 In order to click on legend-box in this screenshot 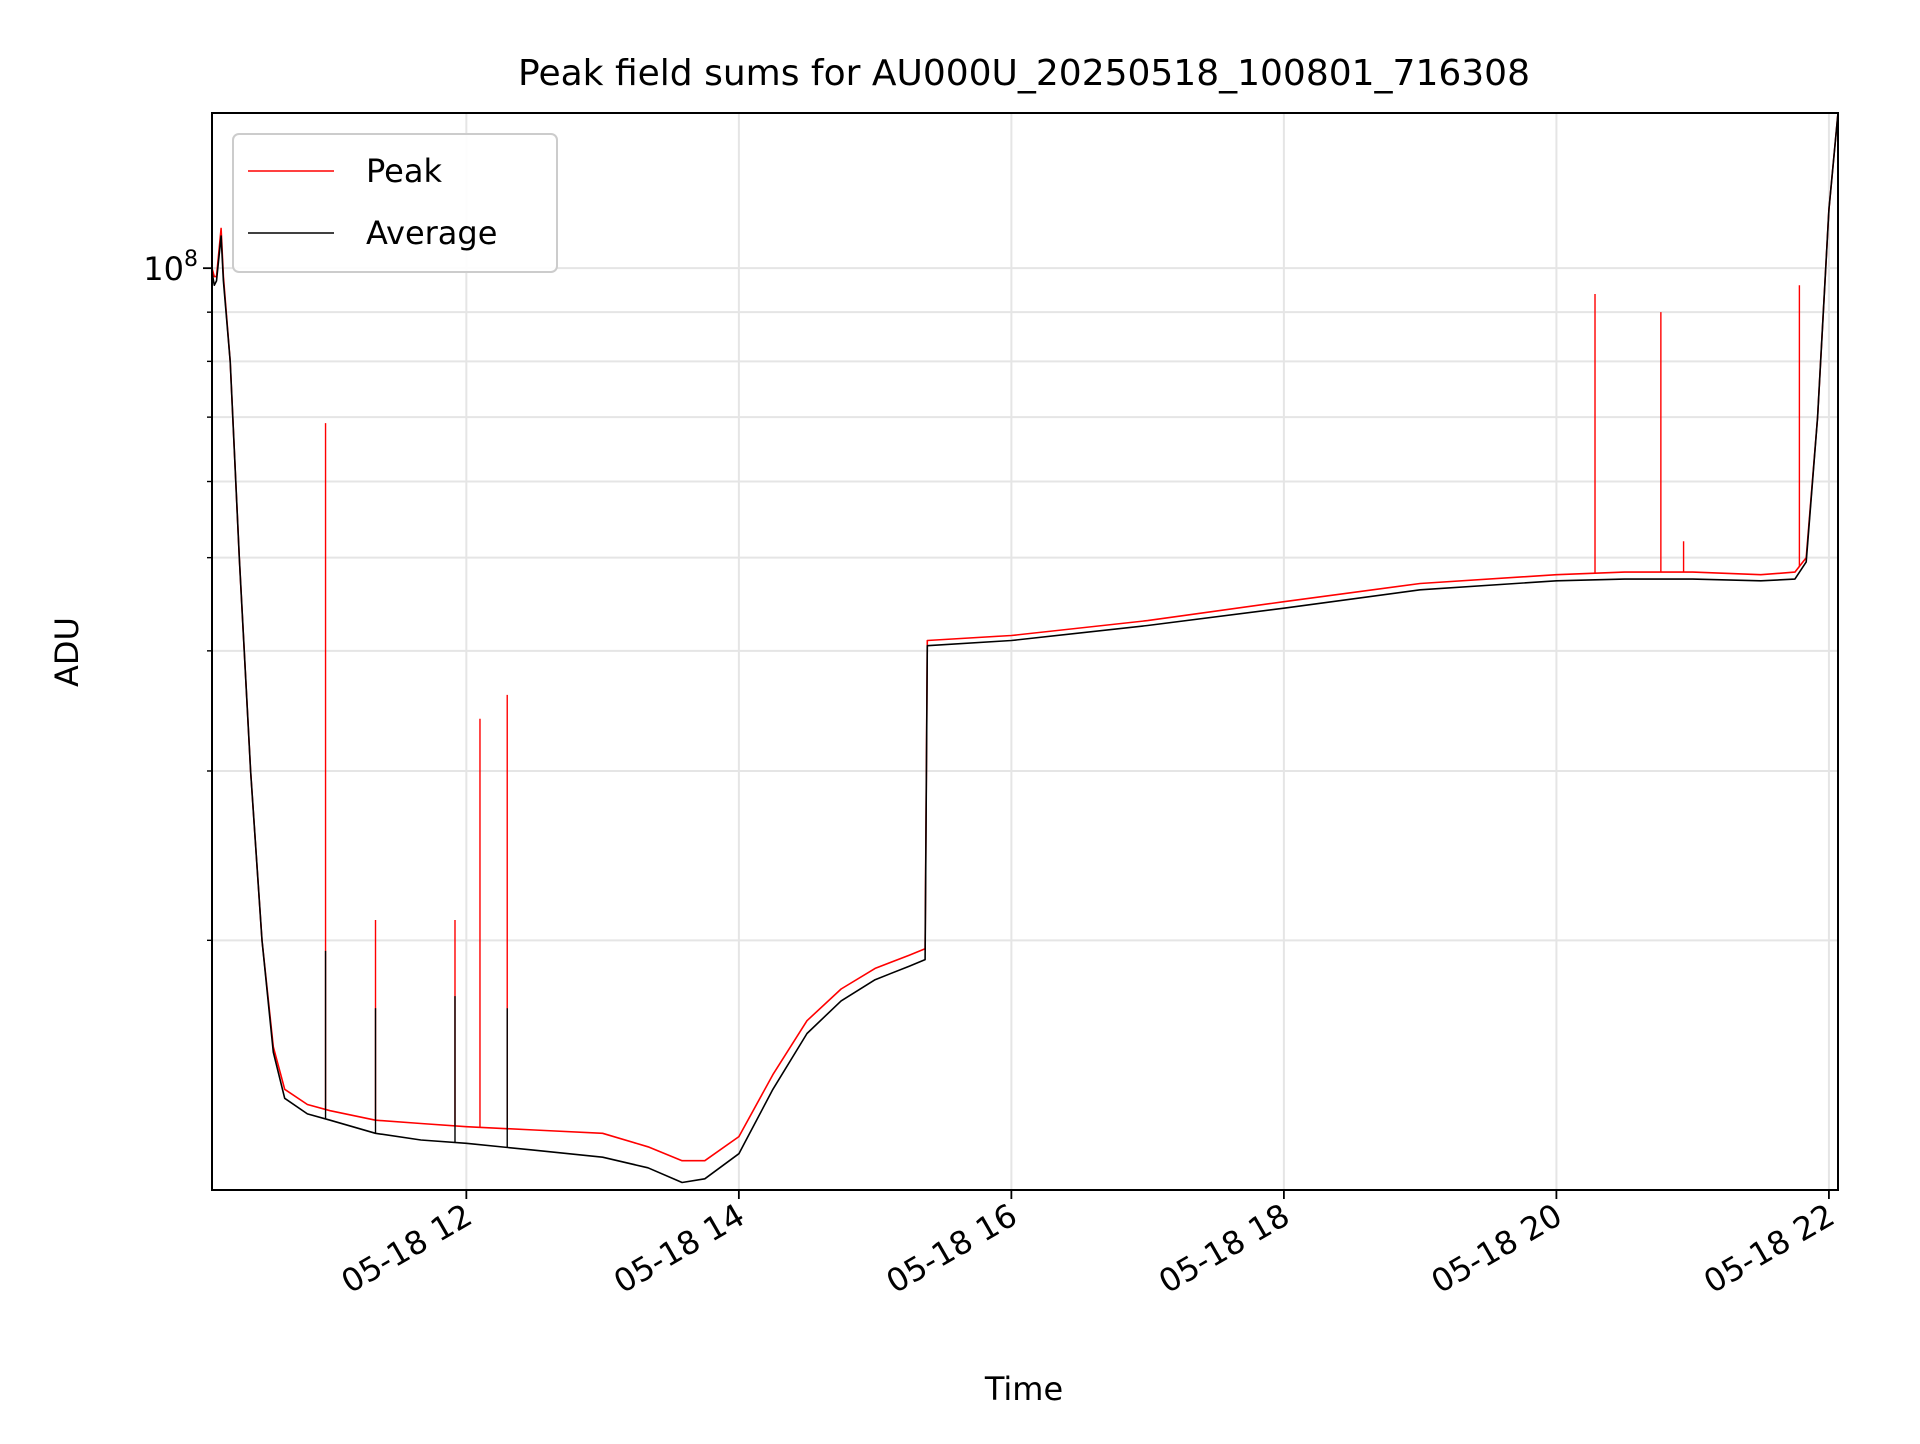, I will do `click(395, 203)`.